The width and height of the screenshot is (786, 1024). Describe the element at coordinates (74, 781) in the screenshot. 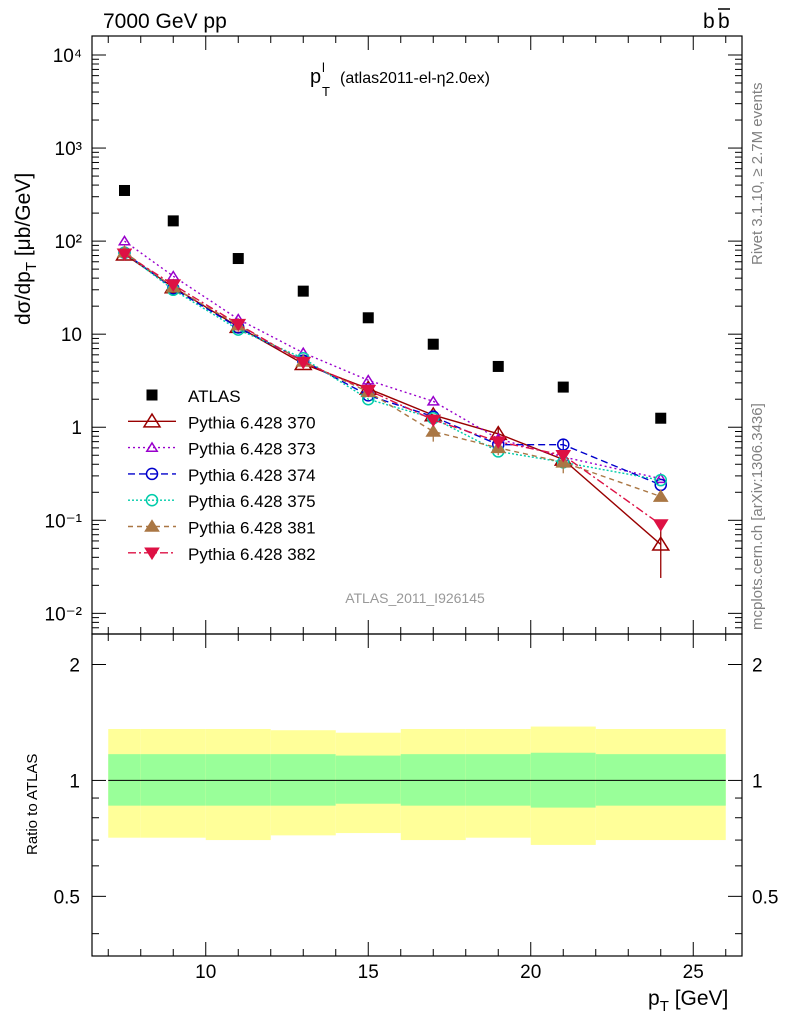

I see `ratio-y-tick-label-left: 1` at that location.